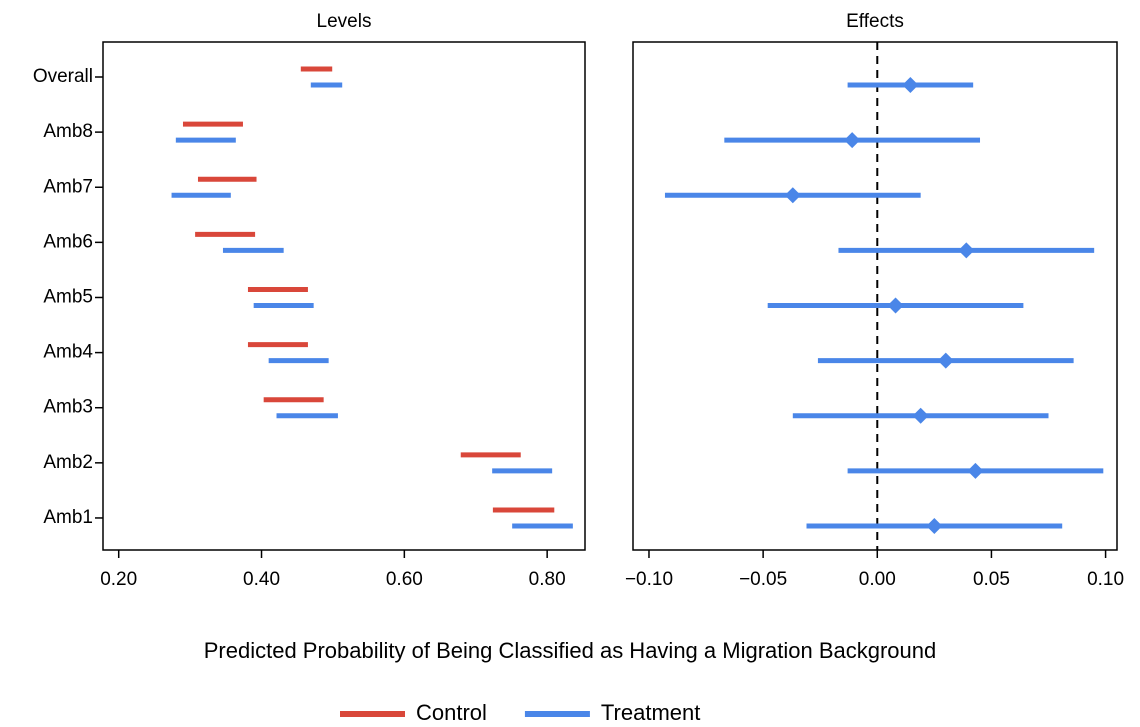  Describe the element at coordinates (991, 579) in the screenshot. I see `x-tick-label: 0.05` at that location.